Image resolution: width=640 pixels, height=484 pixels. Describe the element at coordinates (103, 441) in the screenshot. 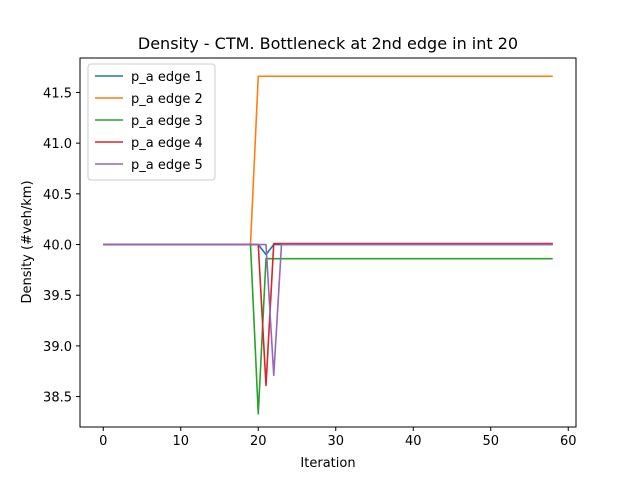

I see `x-tick-label: 0` at that location.